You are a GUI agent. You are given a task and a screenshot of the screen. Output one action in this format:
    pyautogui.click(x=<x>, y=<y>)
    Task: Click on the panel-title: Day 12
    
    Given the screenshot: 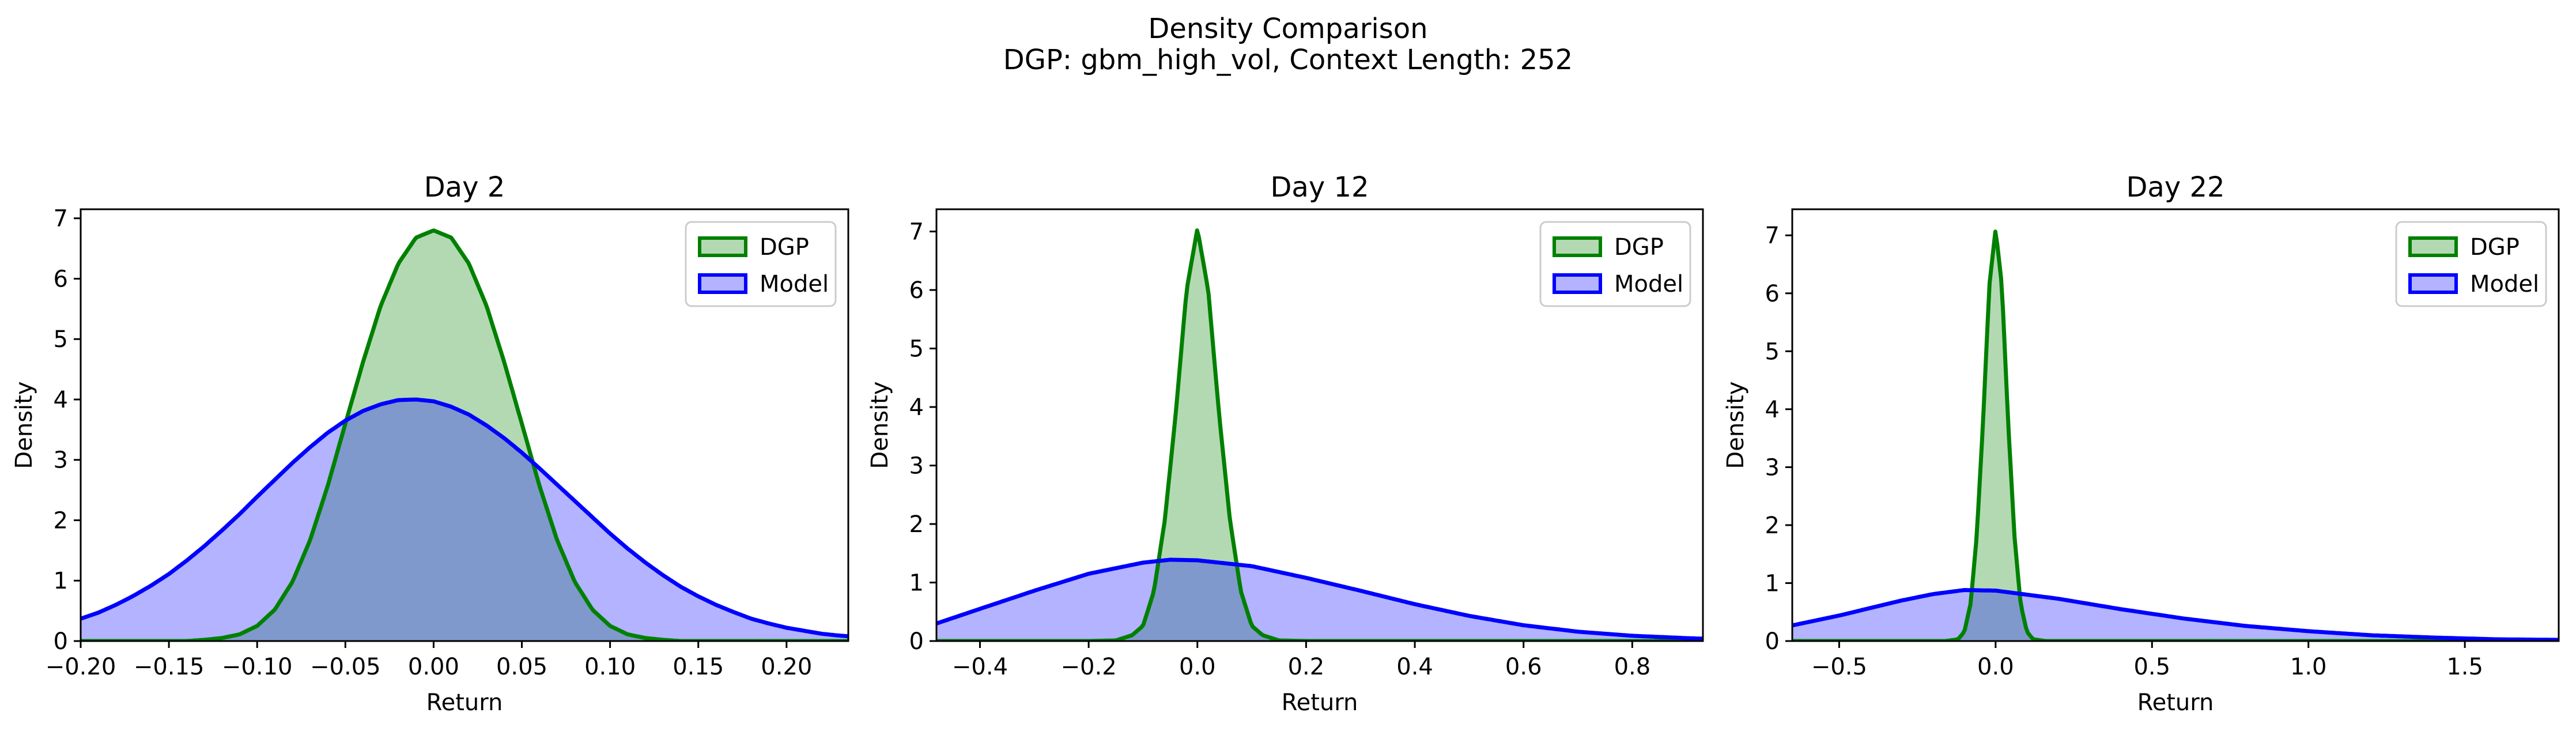 What is the action you would take?
    pyautogui.click(x=1319, y=187)
    